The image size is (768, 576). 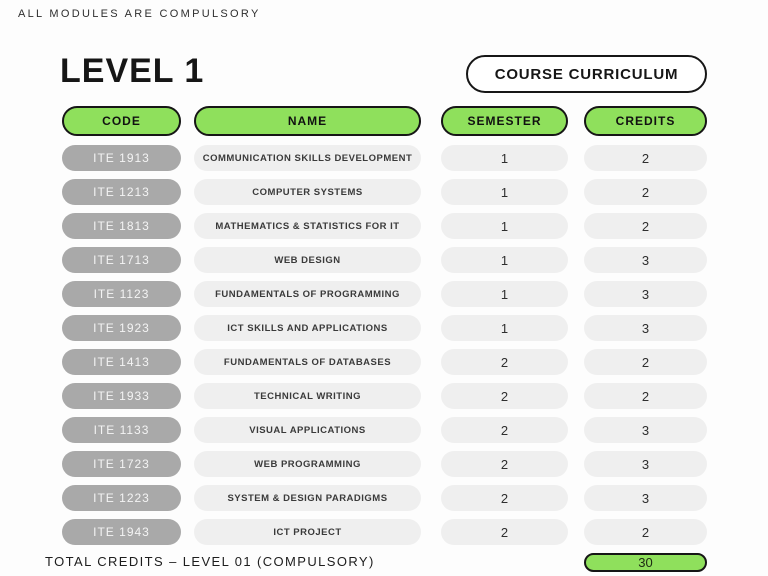 I want to click on column-header-code: CODE, so click(x=121, y=121).